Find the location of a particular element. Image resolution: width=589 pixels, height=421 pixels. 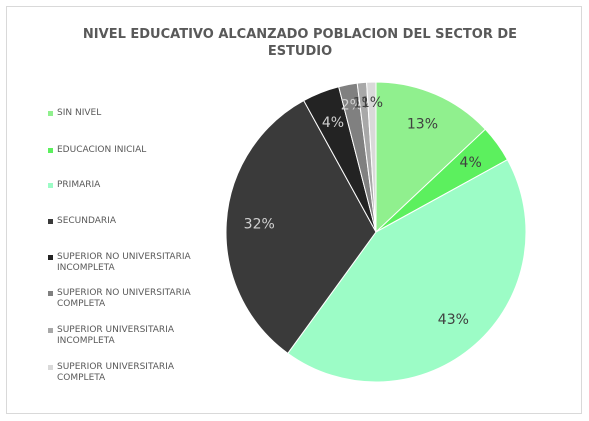

legend-label: EDUCACION INICIAL is located at coordinates (102, 150).